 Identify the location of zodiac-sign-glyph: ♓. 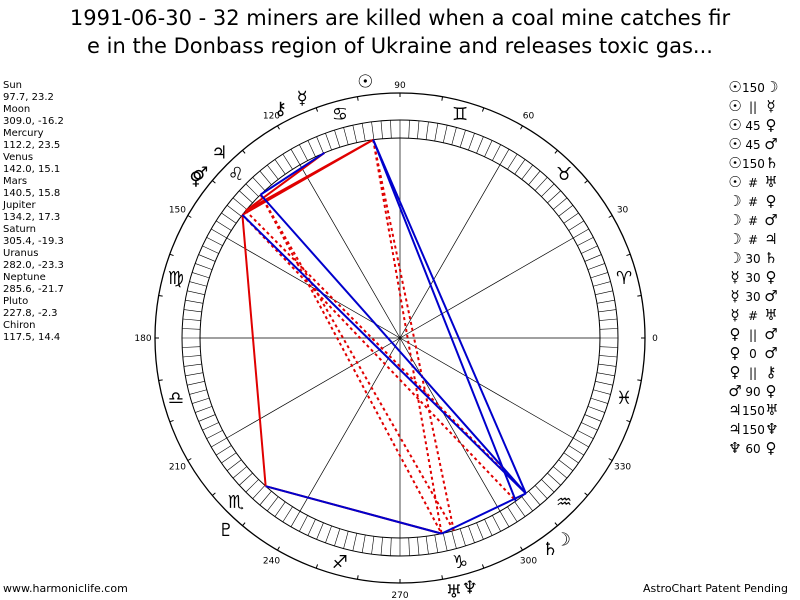
(624, 398).